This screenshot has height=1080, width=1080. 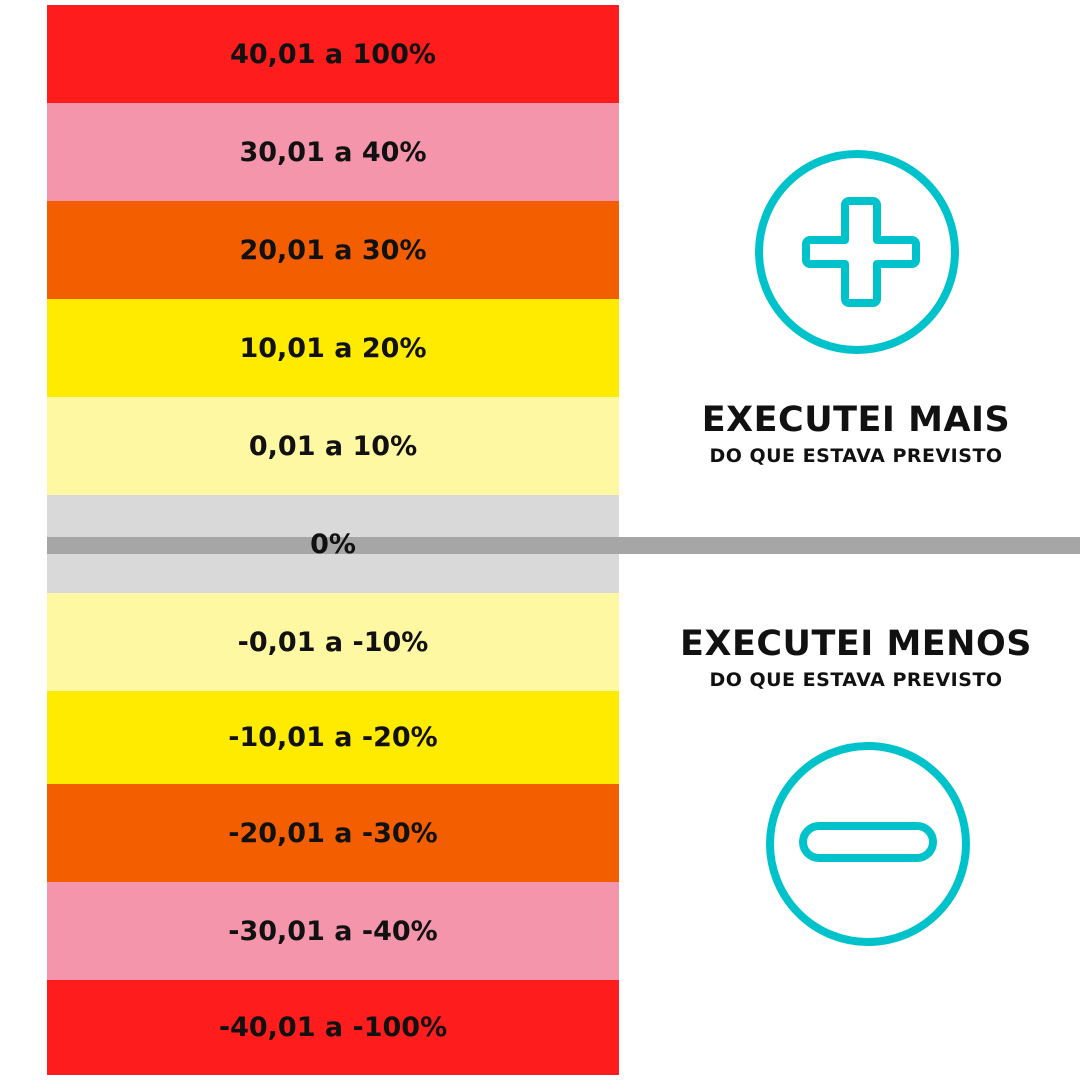 I want to click on band-neg-40-100: -40,01 a -100%, so click(x=333, y=1027).